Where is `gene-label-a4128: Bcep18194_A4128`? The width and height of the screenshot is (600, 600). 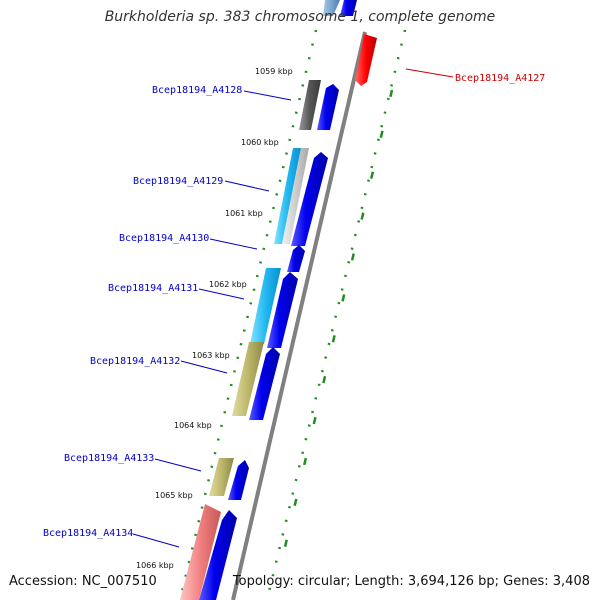
gene-label-a4128: Bcep18194_A4128 is located at coordinates (197, 90).